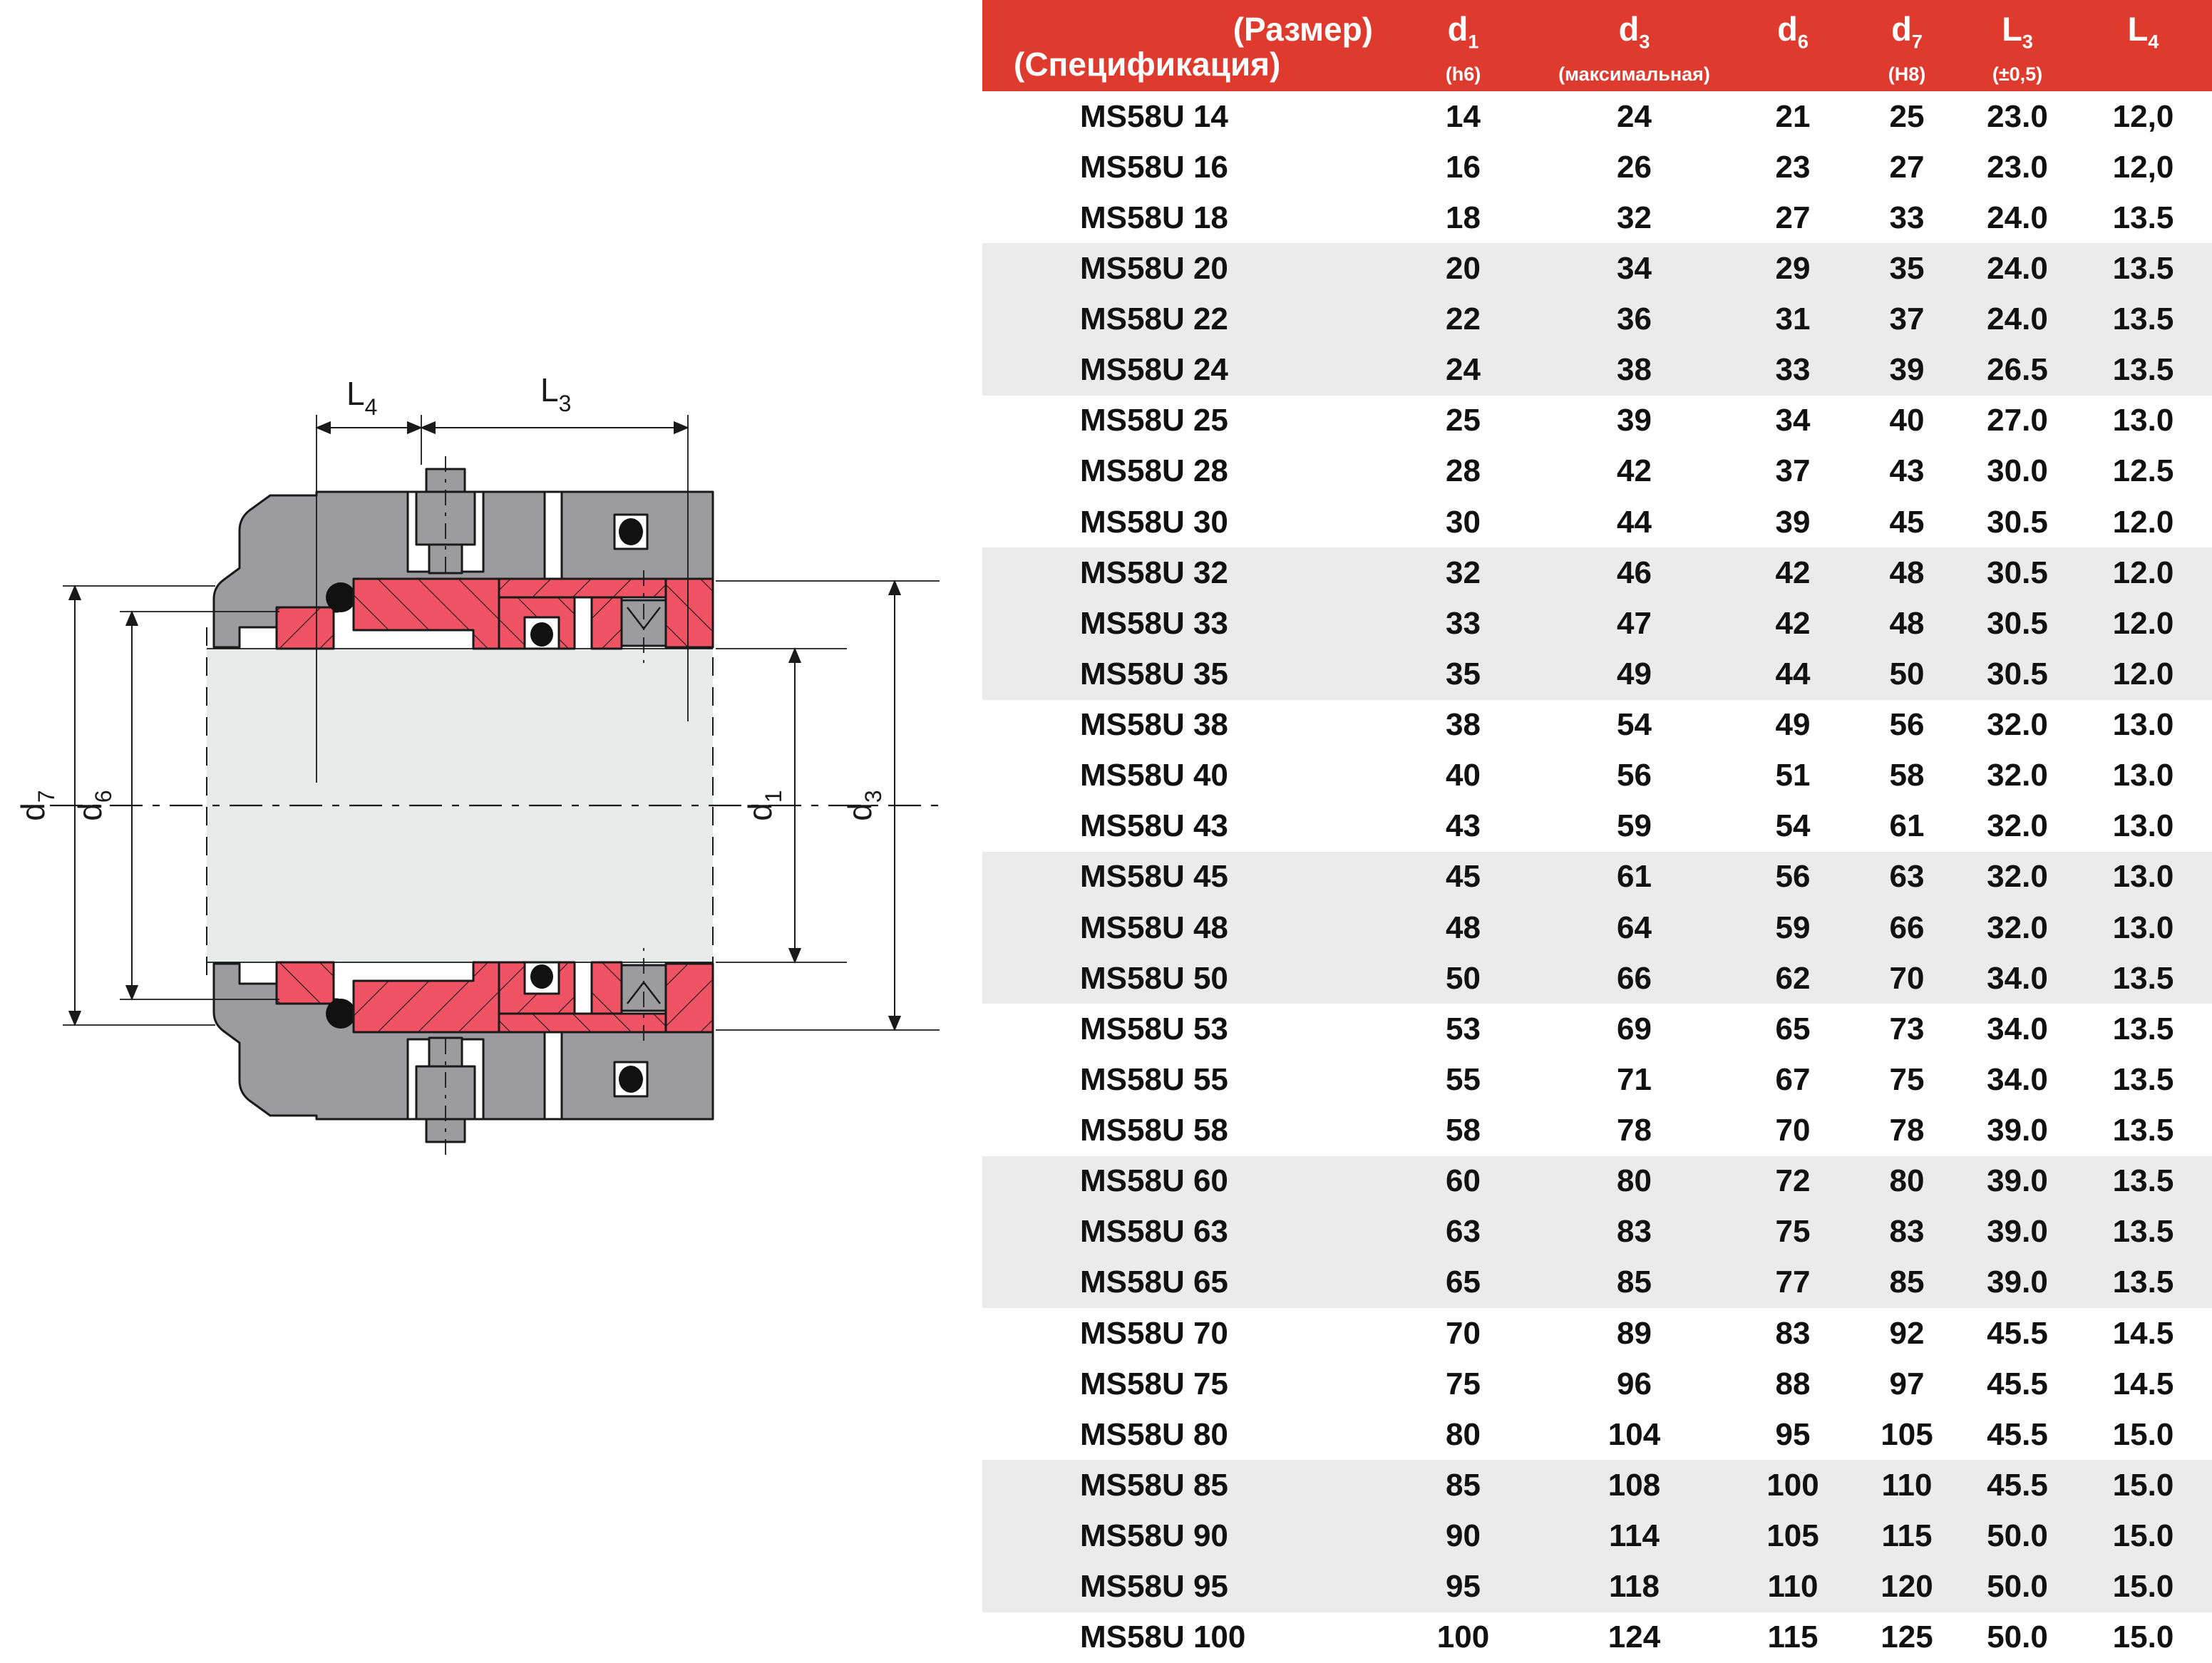  What do you see at coordinates (1597, 1029) in the screenshot?
I see `table-row: MS58U 53 53 69 65 73 34.0 13.5` at bounding box center [1597, 1029].